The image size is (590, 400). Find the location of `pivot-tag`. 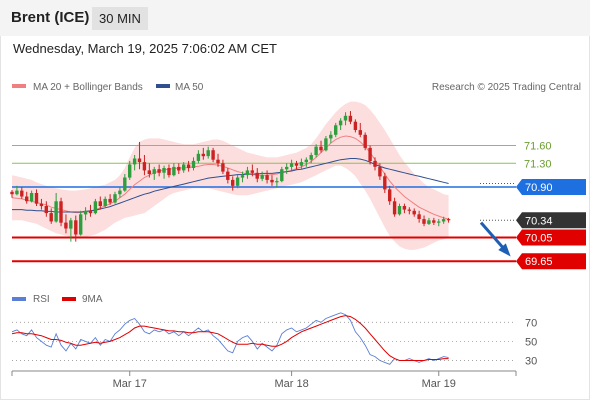

pivot-tag is located at coordinates (551, 187).